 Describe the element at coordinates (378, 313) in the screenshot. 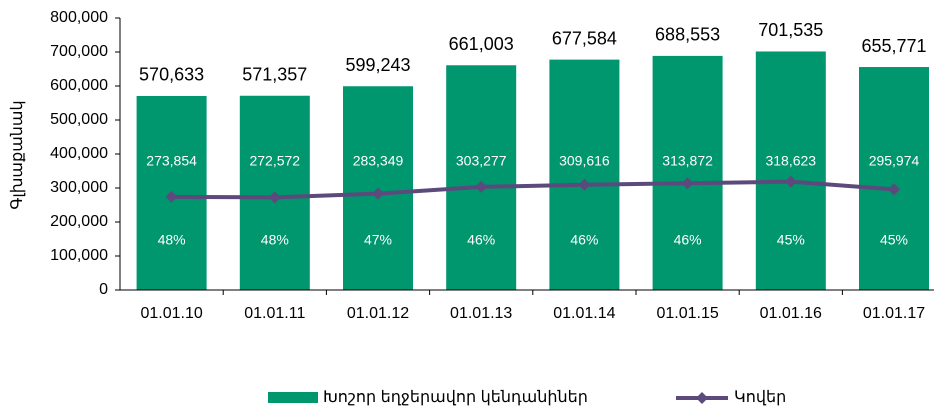

I see `x-tick-label: 01.01.12` at that location.